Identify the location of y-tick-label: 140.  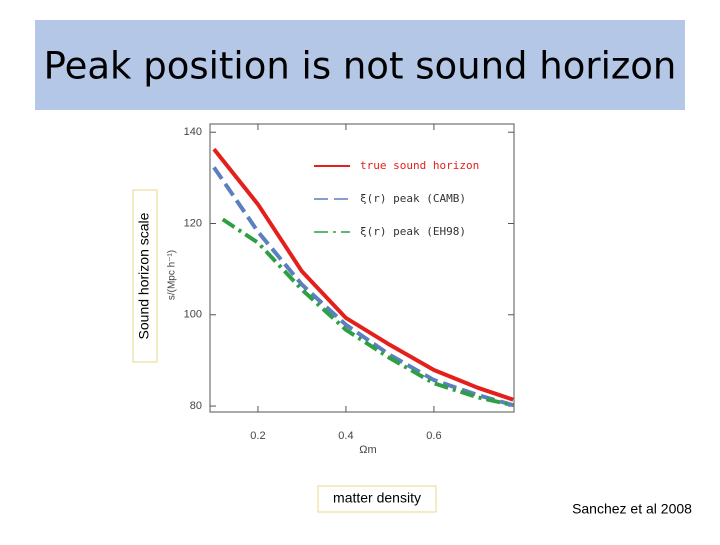
(193, 132).